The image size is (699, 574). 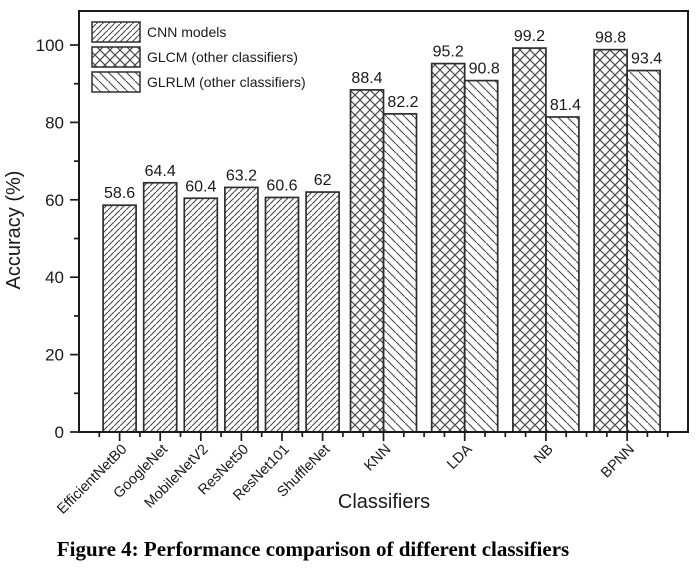 I want to click on y-tick-label: 60, so click(x=54, y=200).